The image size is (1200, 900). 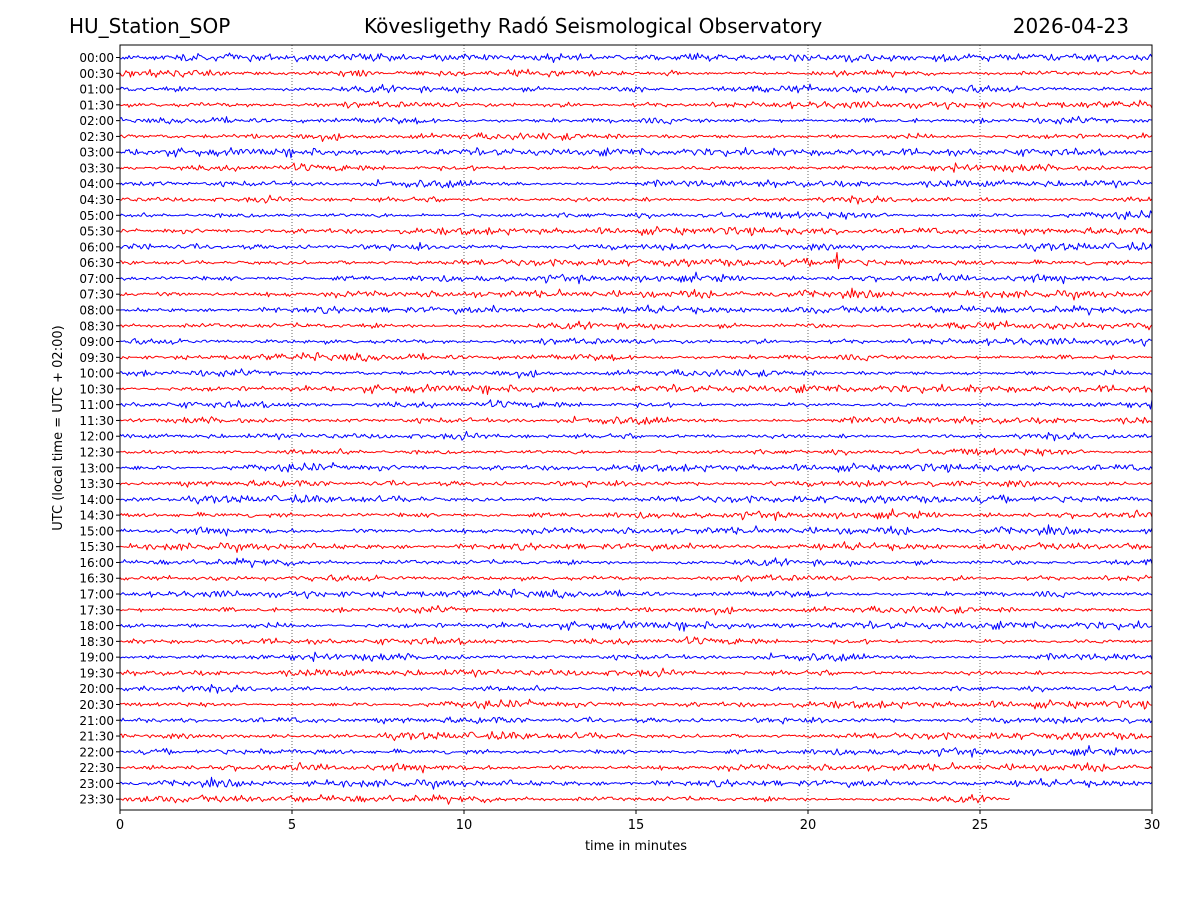 What do you see at coordinates (464, 825) in the screenshot?
I see `x-tick-label-10: 10` at bounding box center [464, 825].